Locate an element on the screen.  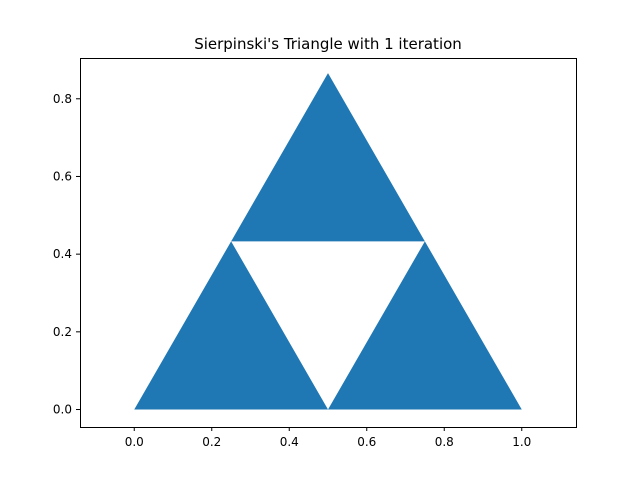
x-axis: 0.0 0.2 0.4 0.6 0.8 1.0 is located at coordinates (328, 438).